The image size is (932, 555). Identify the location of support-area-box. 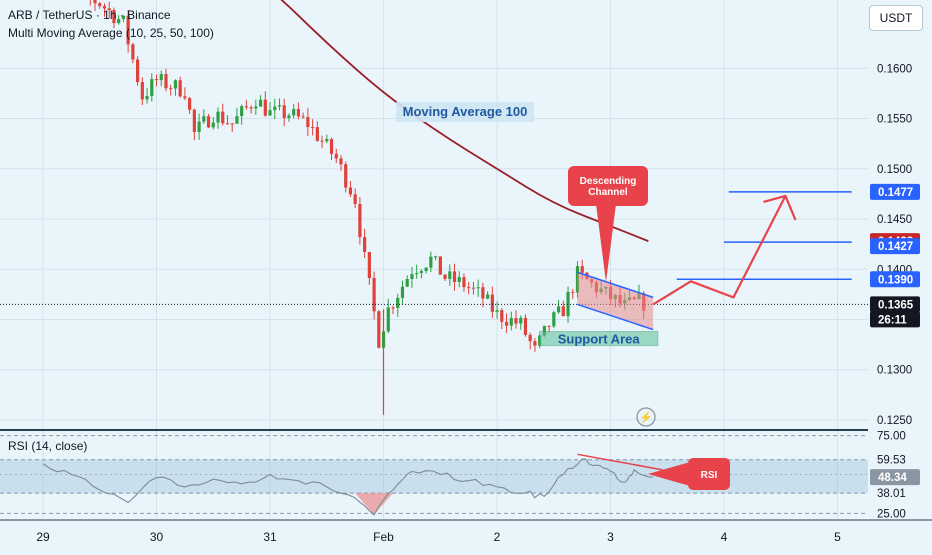
(599, 339).